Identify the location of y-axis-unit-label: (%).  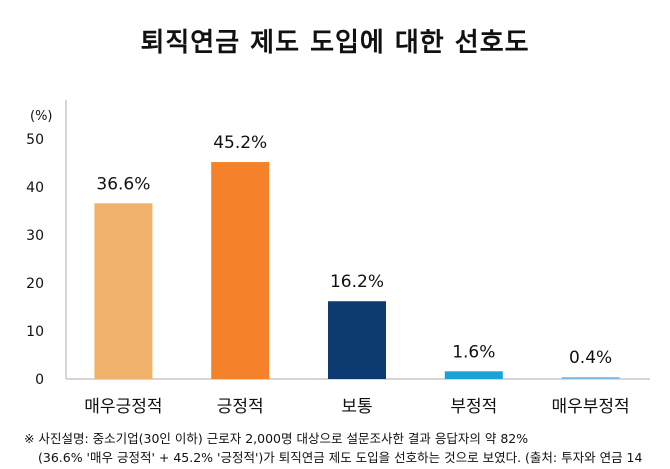
(41, 116).